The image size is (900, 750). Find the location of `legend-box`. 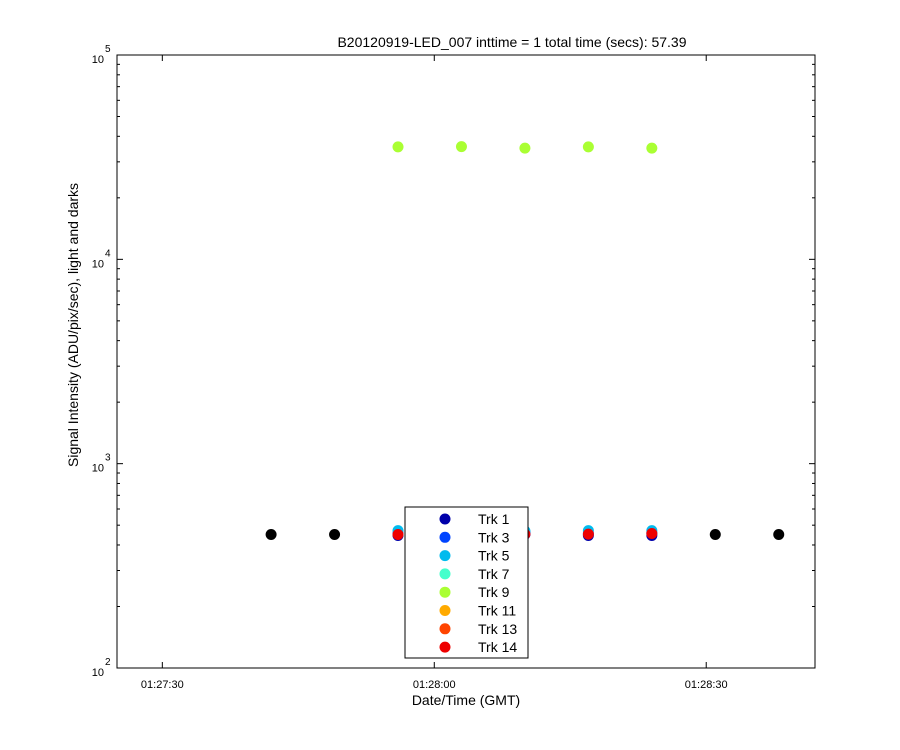

legend-box is located at coordinates (466, 582).